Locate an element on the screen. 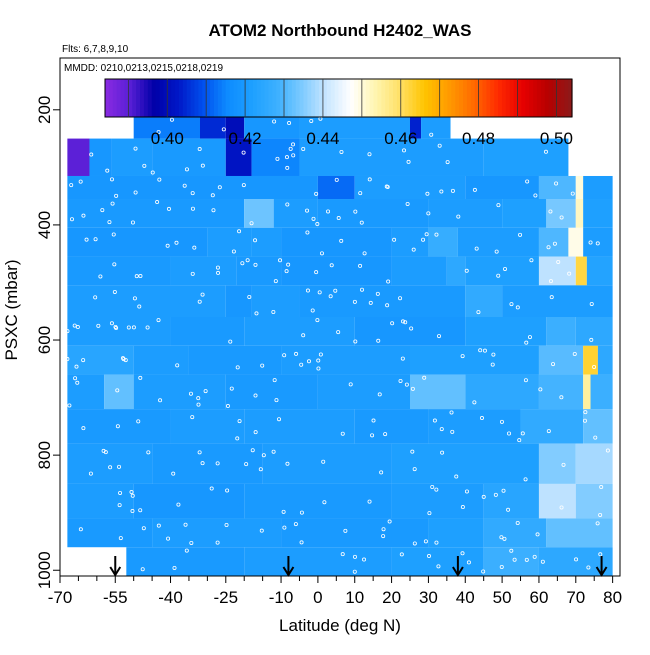 The height and width of the screenshot is (655, 650). x-tick-label: 30 is located at coordinates (428, 597).